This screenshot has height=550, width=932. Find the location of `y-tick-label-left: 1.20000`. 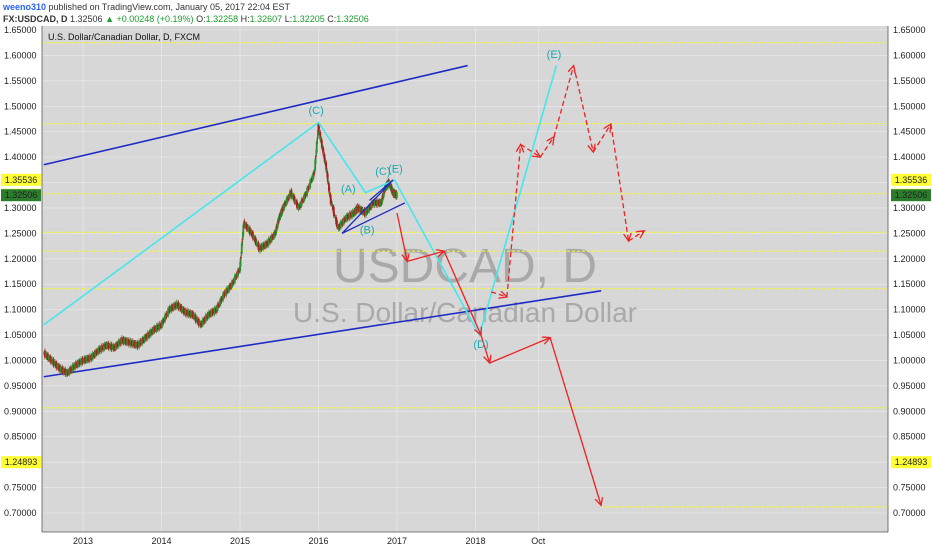

y-tick-label-left: 1.20000 is located at coordinates (20, 259).